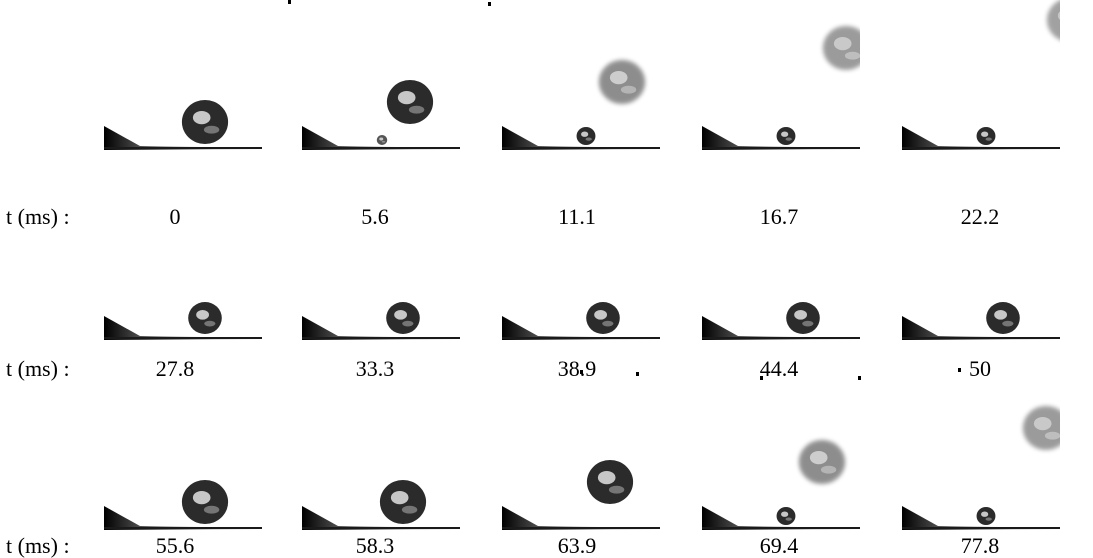  What do you see at coordinates (375, 545) in the screenshot?
I see `time-value-label: 58.3` at bounding box center [375, 545].